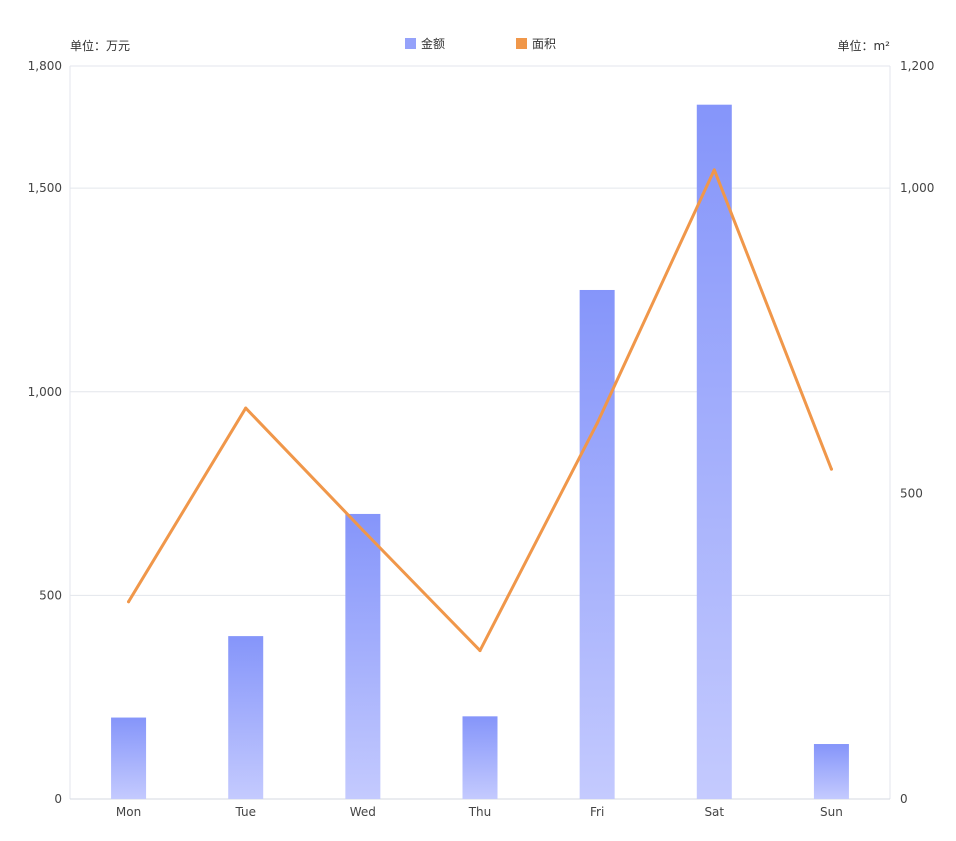 The height and width of the screenshot is (841, 956). I want to click on y-left-tick-label: 1,800, so click(45, 66).